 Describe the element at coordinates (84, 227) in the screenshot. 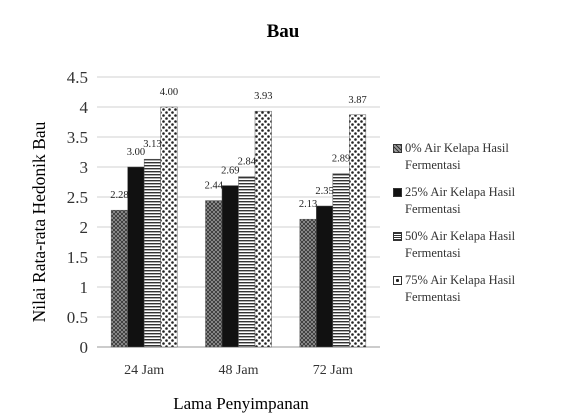

I see `y-tick-label: 2` at that location.